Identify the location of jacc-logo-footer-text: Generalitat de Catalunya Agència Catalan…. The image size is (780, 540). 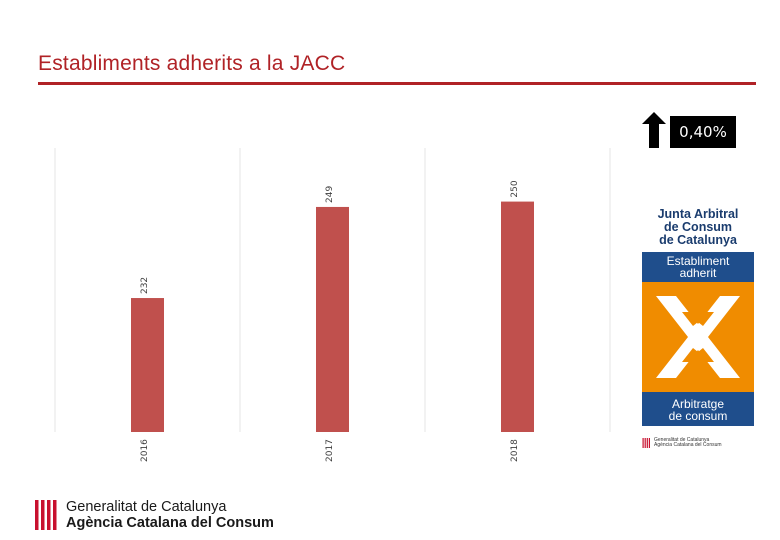
(688, 442).